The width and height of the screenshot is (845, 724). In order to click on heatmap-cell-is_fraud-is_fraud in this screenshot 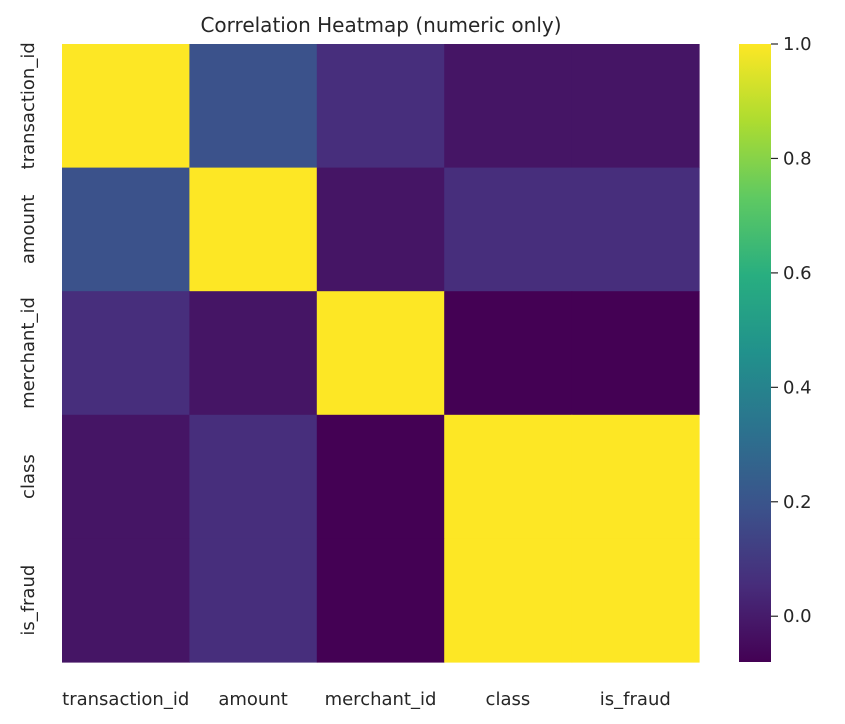, I will do `click(635, 600)`.